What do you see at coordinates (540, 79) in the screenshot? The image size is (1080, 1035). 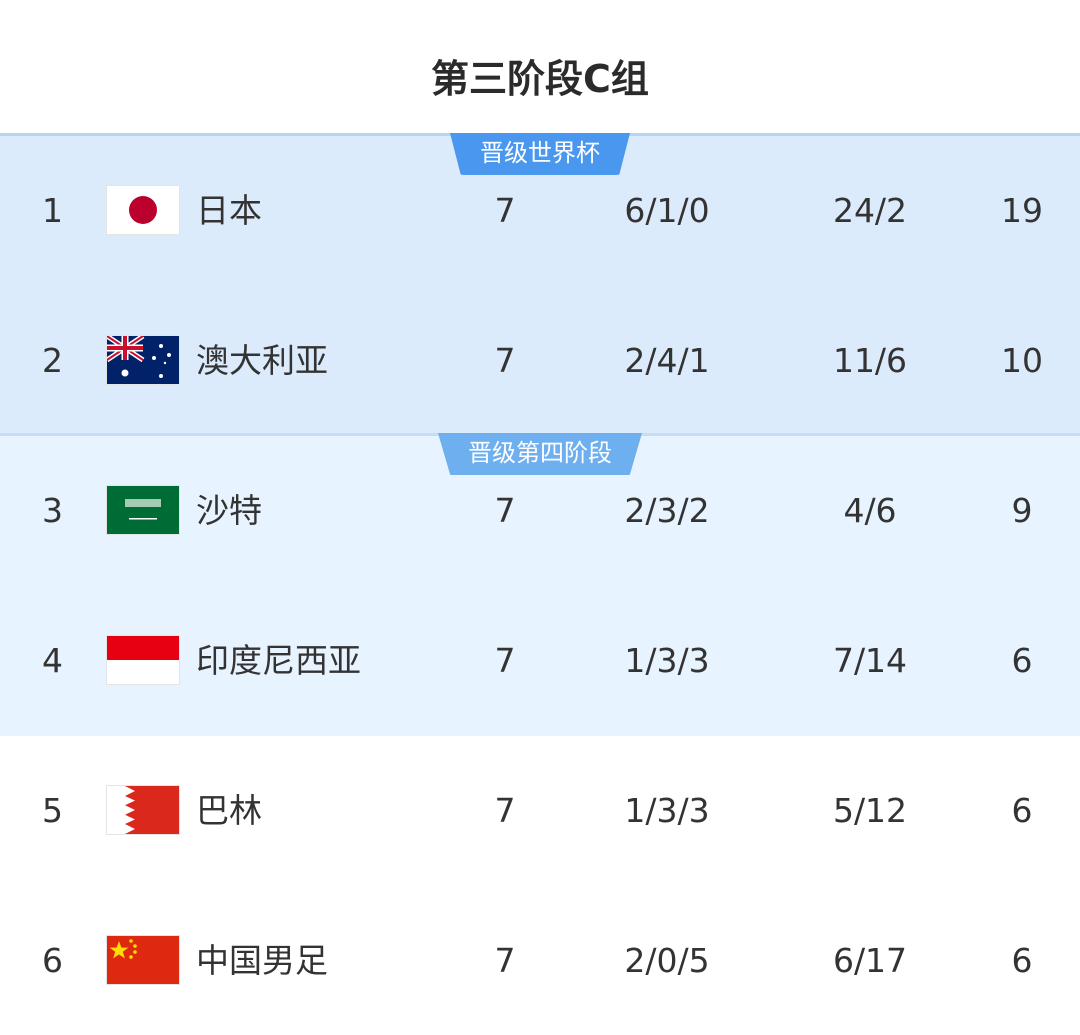 I see `page-title: 第三阶段C组` at bounding box center [540, 79].